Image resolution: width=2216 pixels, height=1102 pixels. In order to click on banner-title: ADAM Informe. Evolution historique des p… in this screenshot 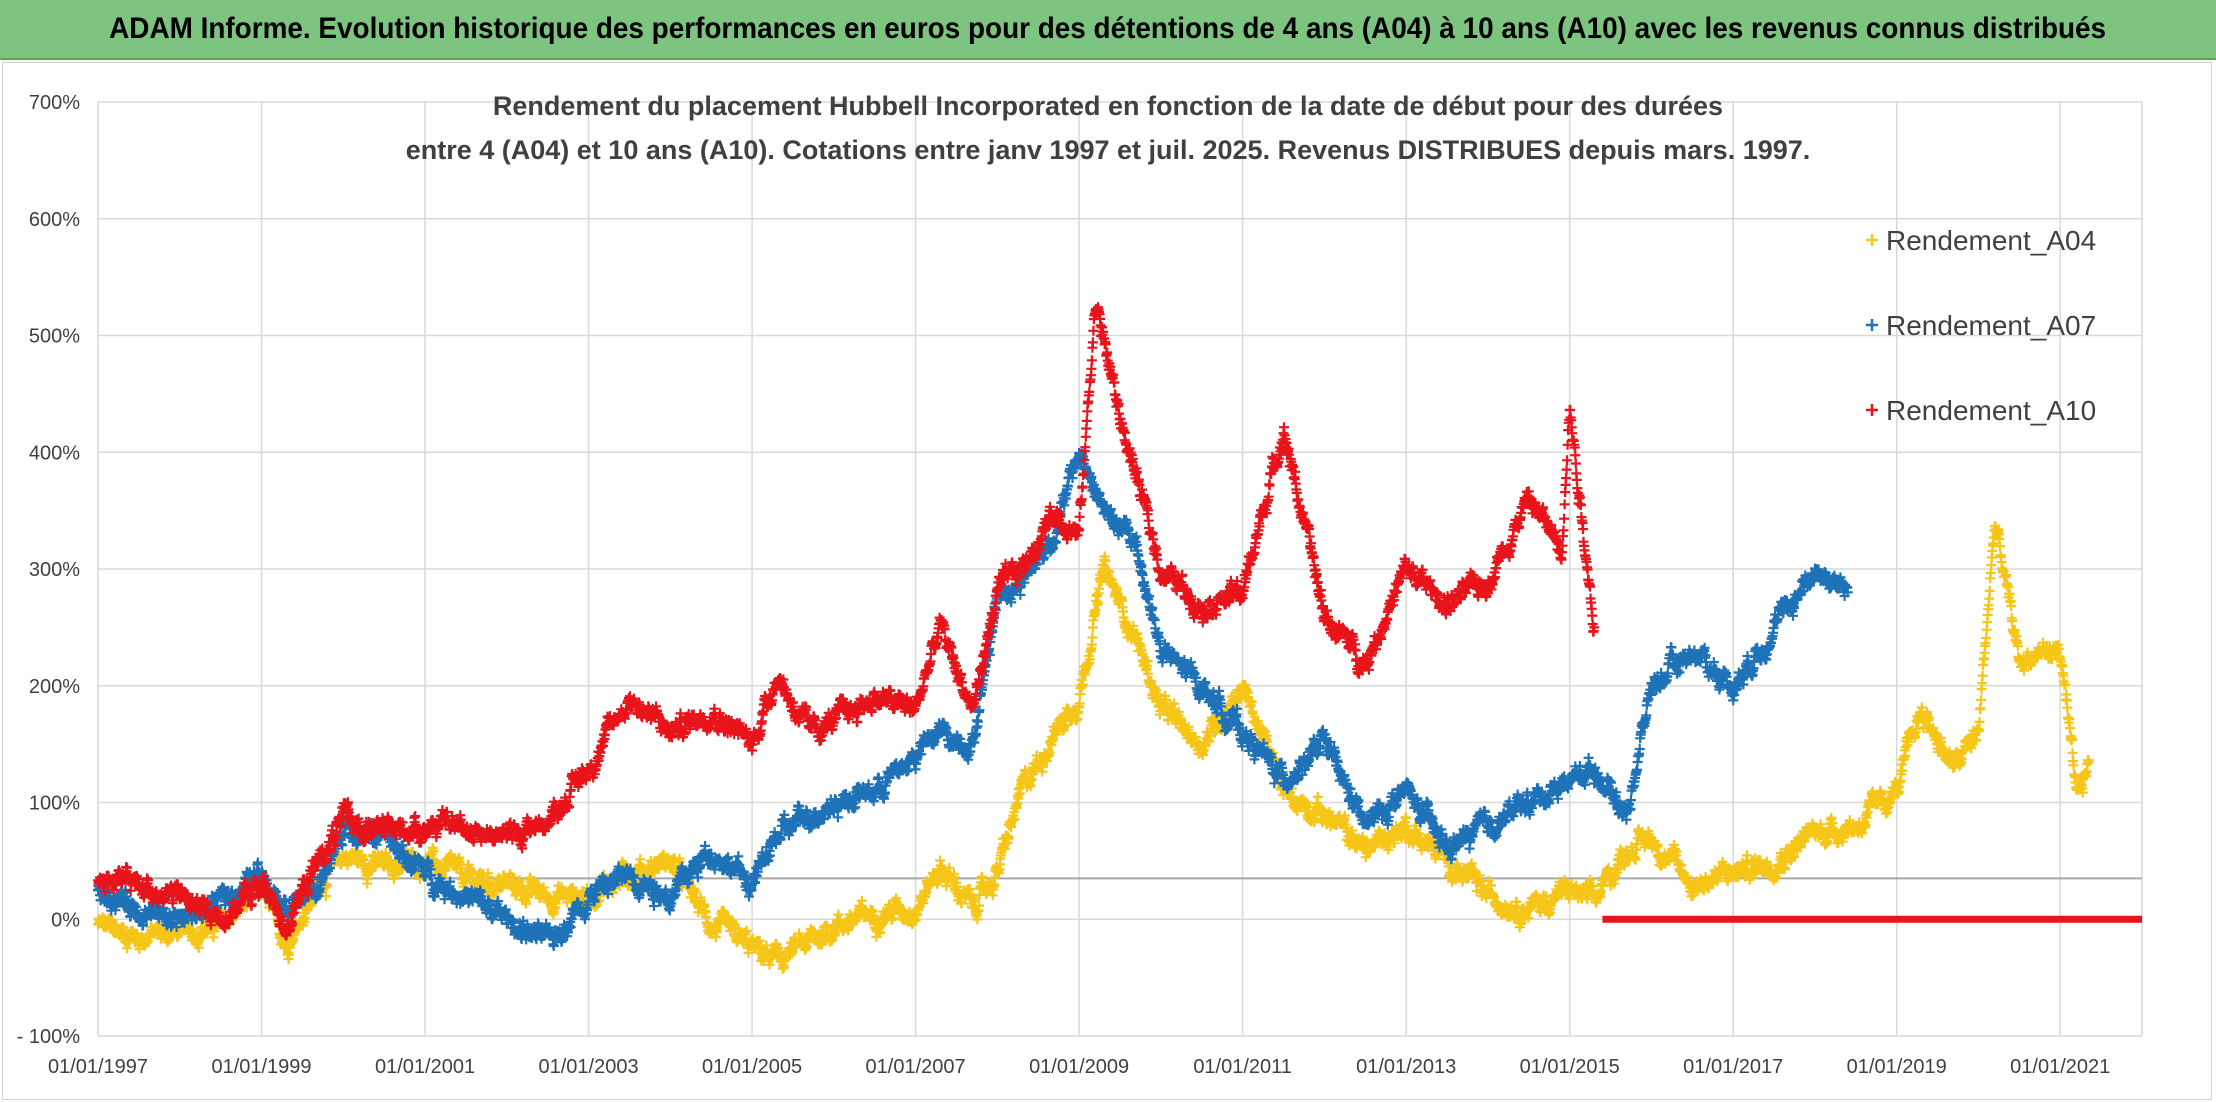, I will do `click(1108, 28)`.